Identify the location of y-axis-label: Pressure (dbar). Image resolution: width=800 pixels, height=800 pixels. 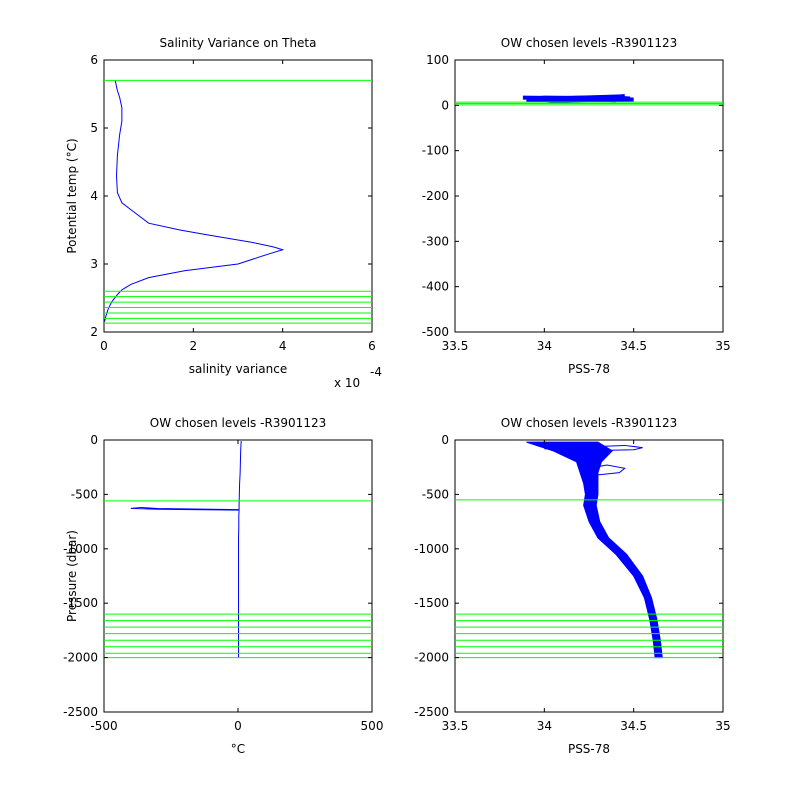
(72, 576).